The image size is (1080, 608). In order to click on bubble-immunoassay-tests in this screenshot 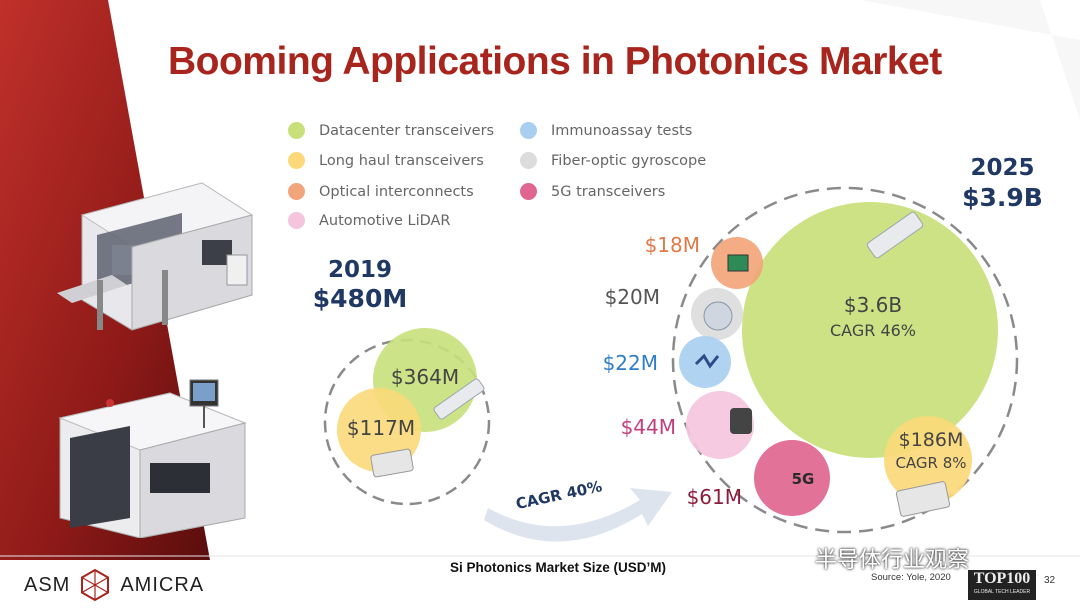, I will do `click(705, 362)`.